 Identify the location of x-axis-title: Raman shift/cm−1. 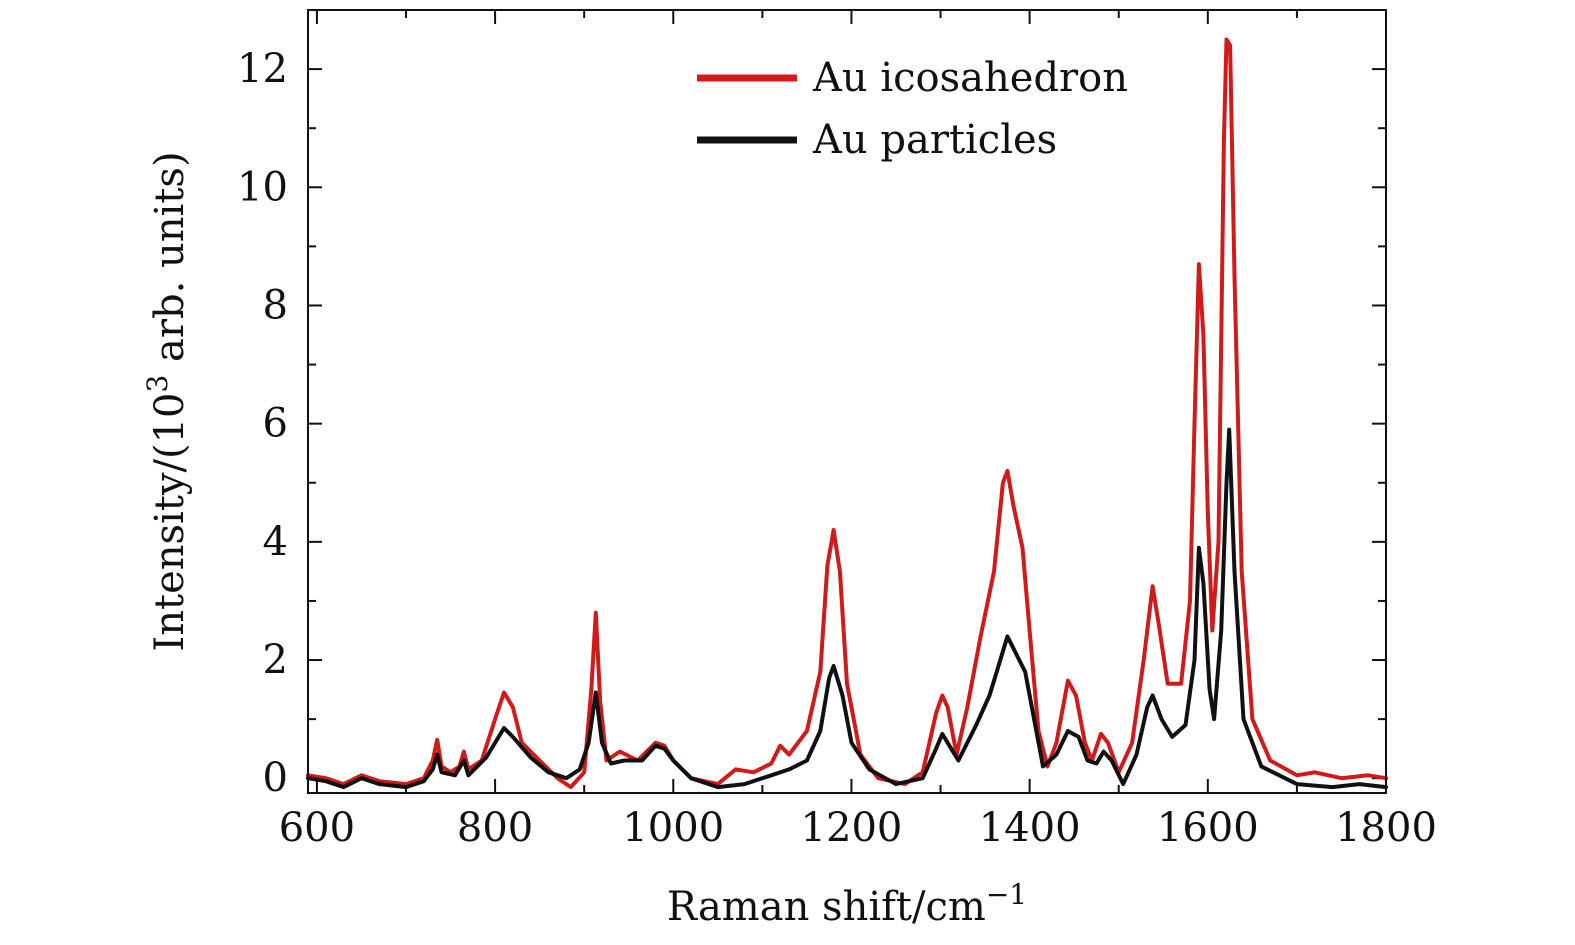
(847, 904).